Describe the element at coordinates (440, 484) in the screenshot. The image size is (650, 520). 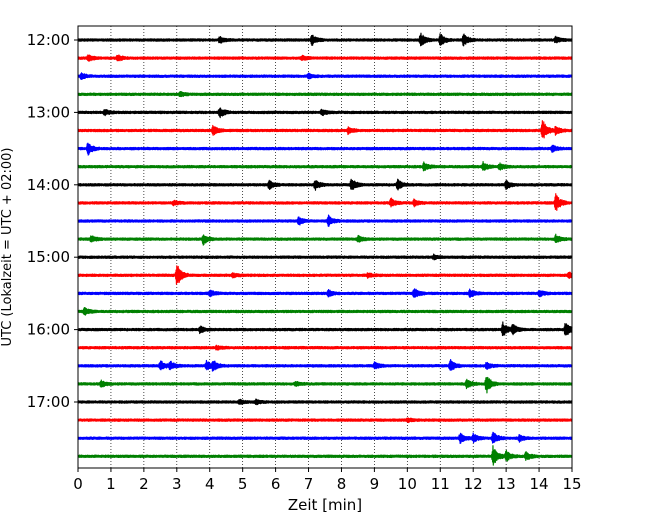
I see `x-tick-label: 11` at that location.